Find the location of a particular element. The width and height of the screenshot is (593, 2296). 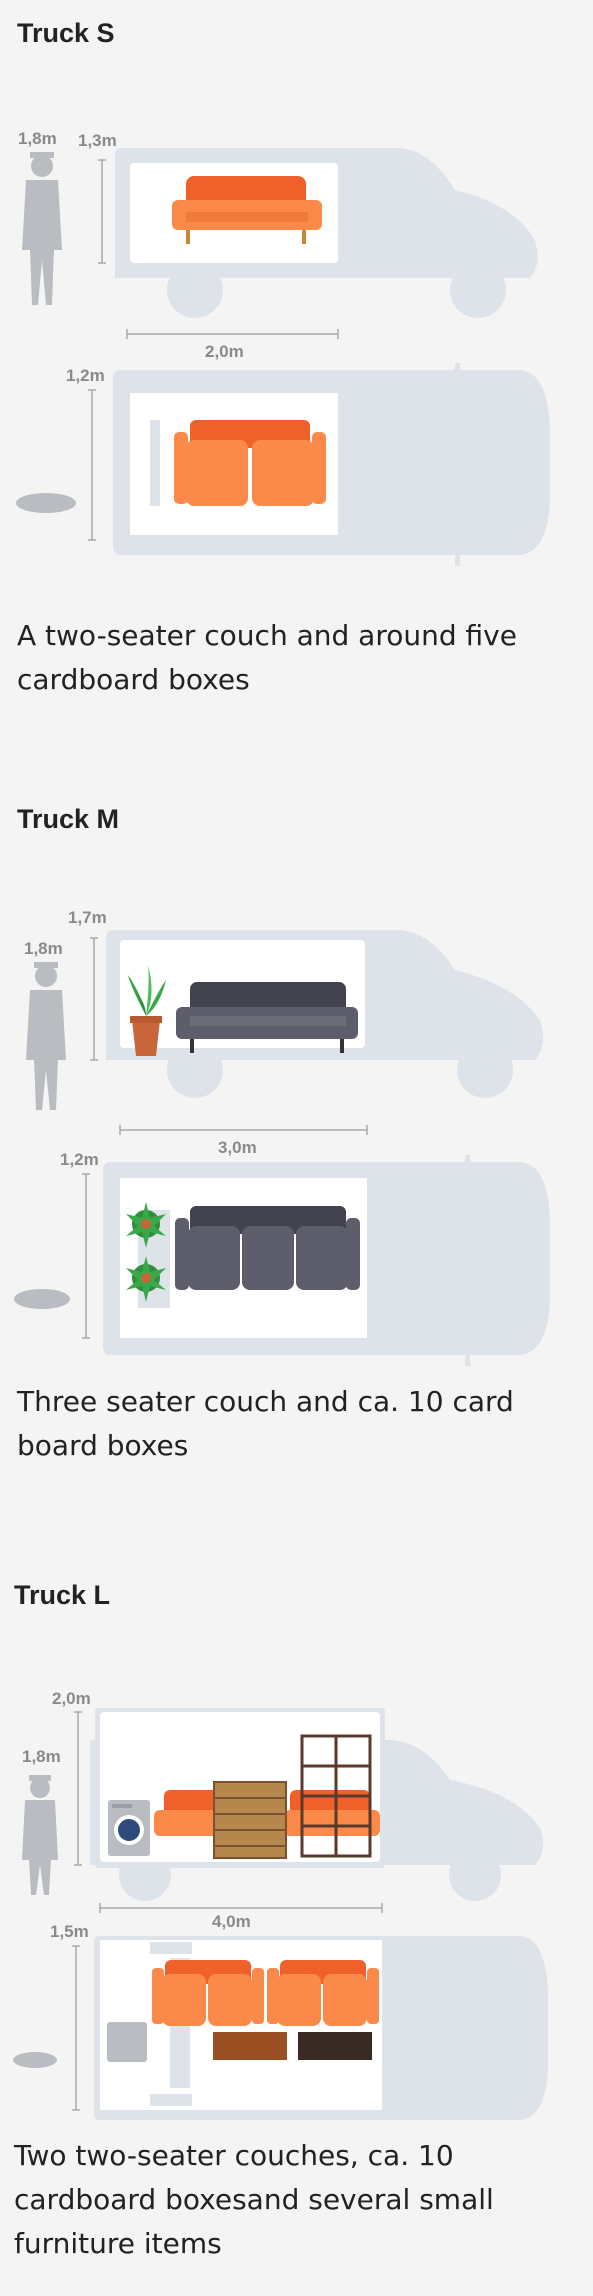

truck-s-cargo-height-label: 1,3m is located at coordinates (97, 140).